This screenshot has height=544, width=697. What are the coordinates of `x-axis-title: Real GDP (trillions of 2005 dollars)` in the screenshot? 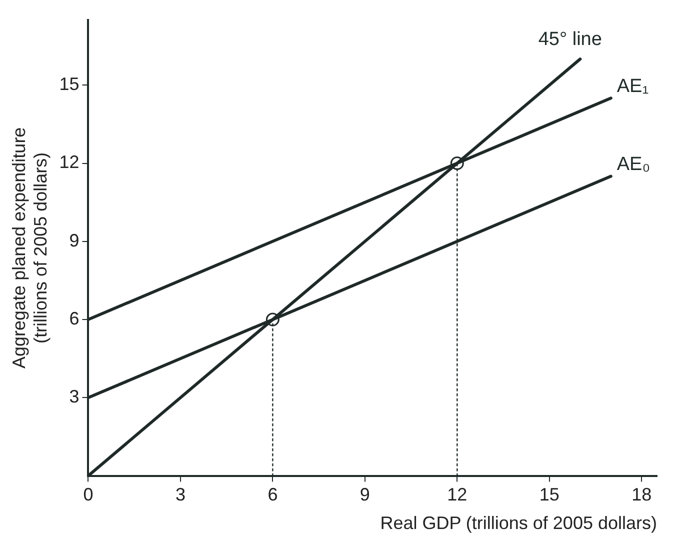 It's located at (518, 523).